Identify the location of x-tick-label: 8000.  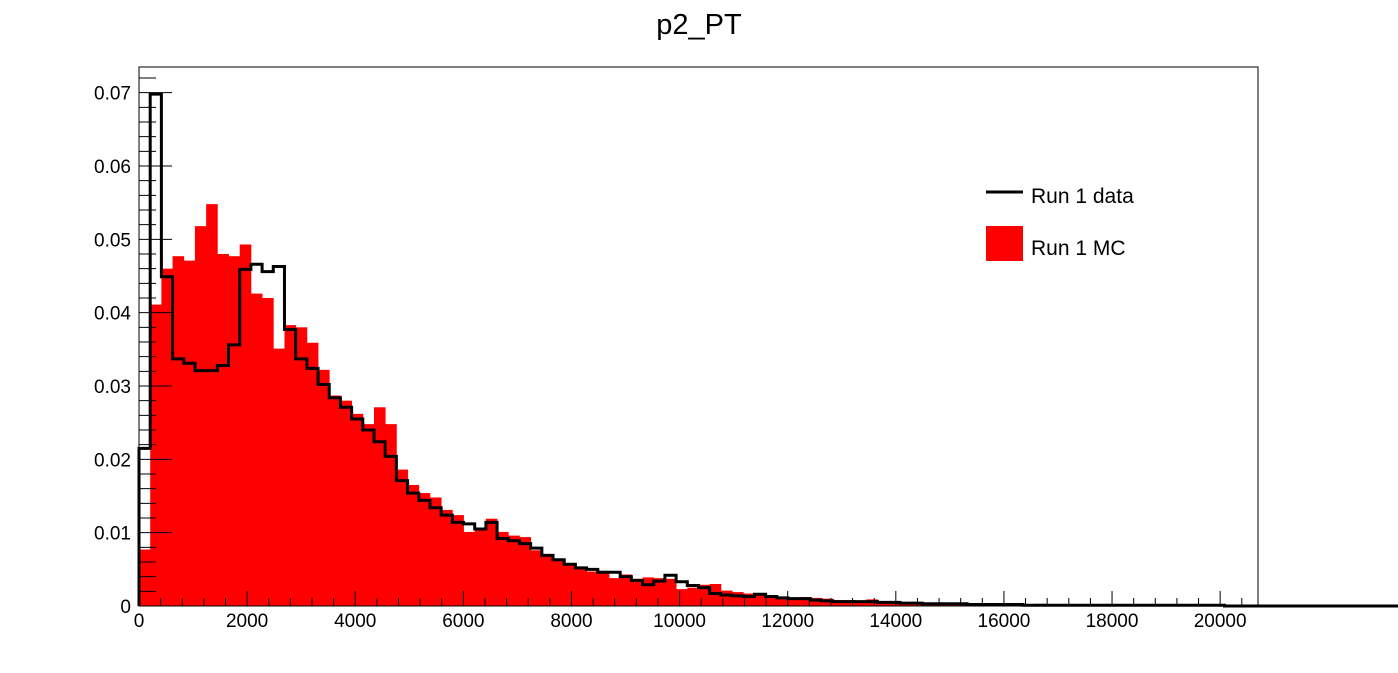
(571, 621).